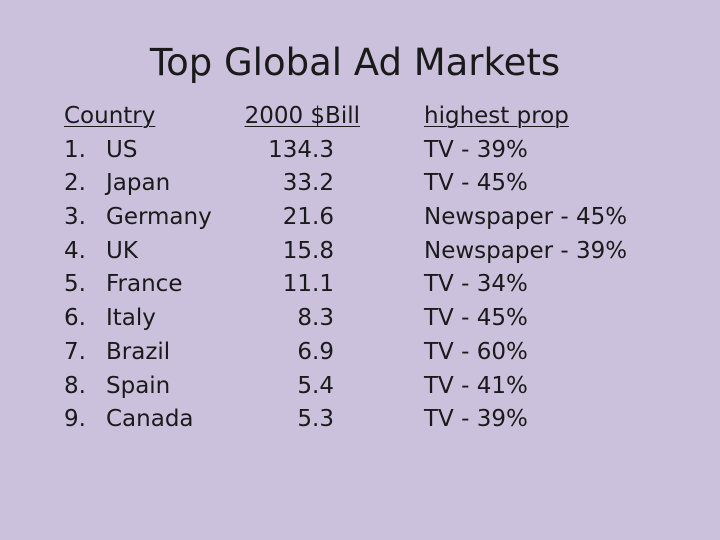 The image size is (720, 540). What do you see at coordinates (308, 217) in the screenshot?
I see `value-cell: 21.6` at bounding box center [308, 217].